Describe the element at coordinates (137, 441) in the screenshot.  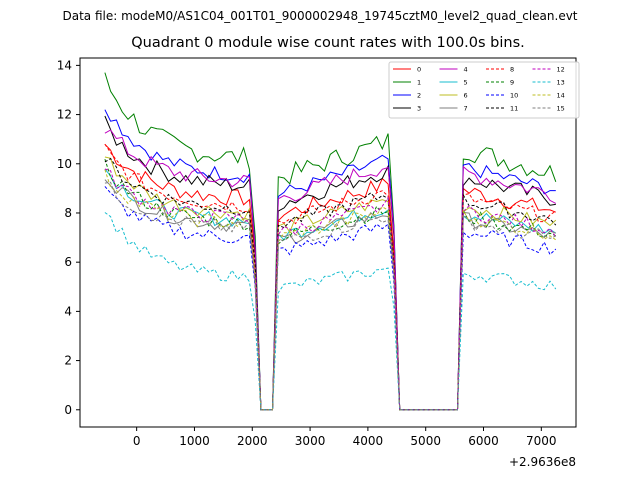
I see `x-tick-label: 0` at that location.